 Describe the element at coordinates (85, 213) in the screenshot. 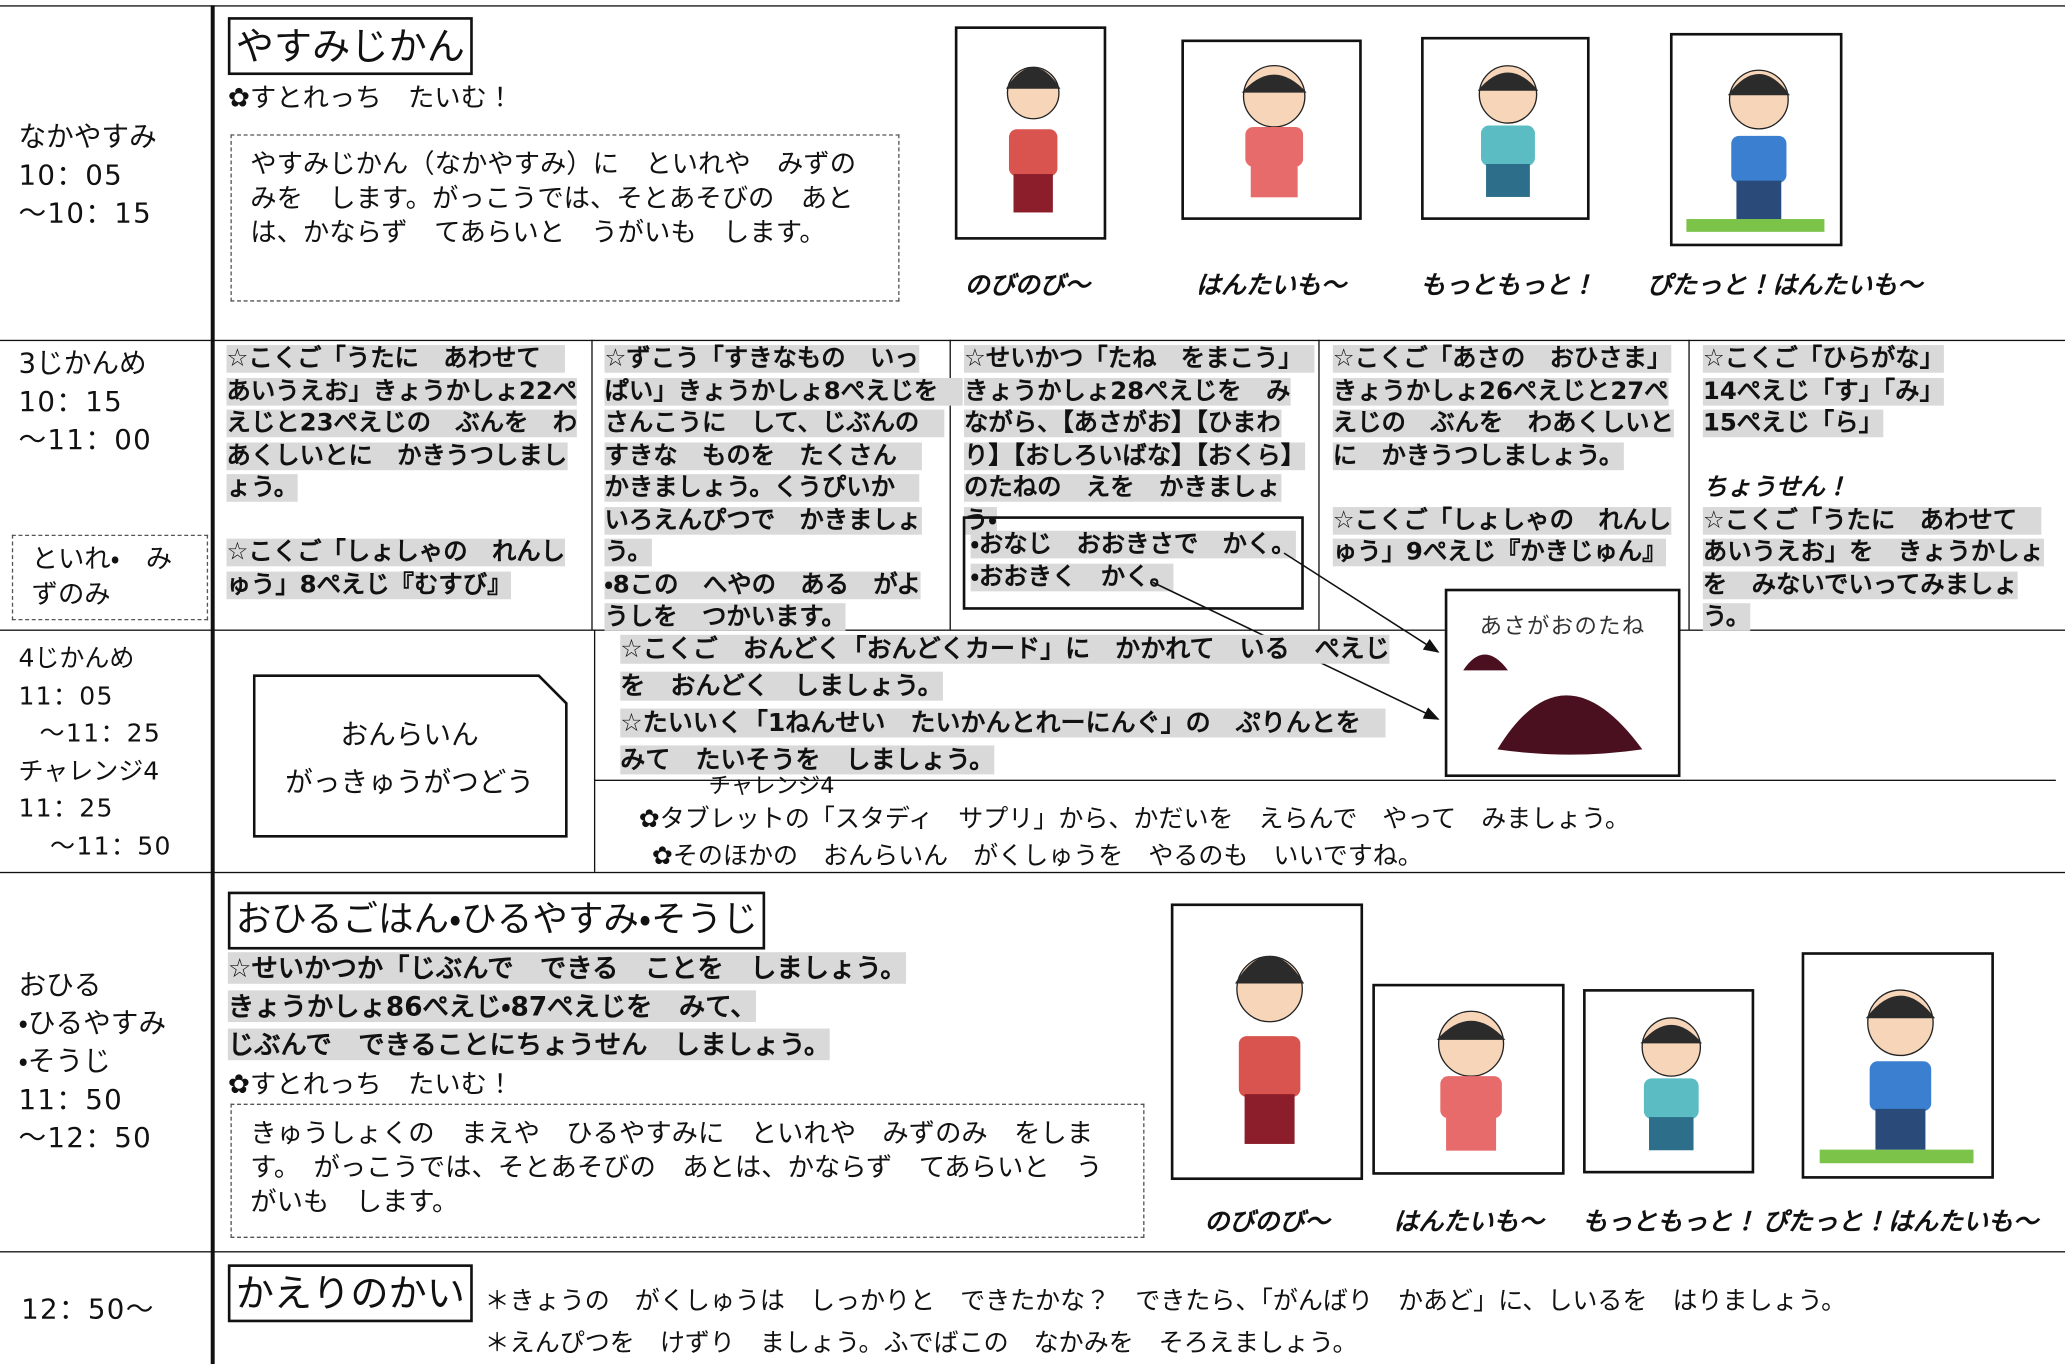

I see `time-label: ～10：15` at that location.